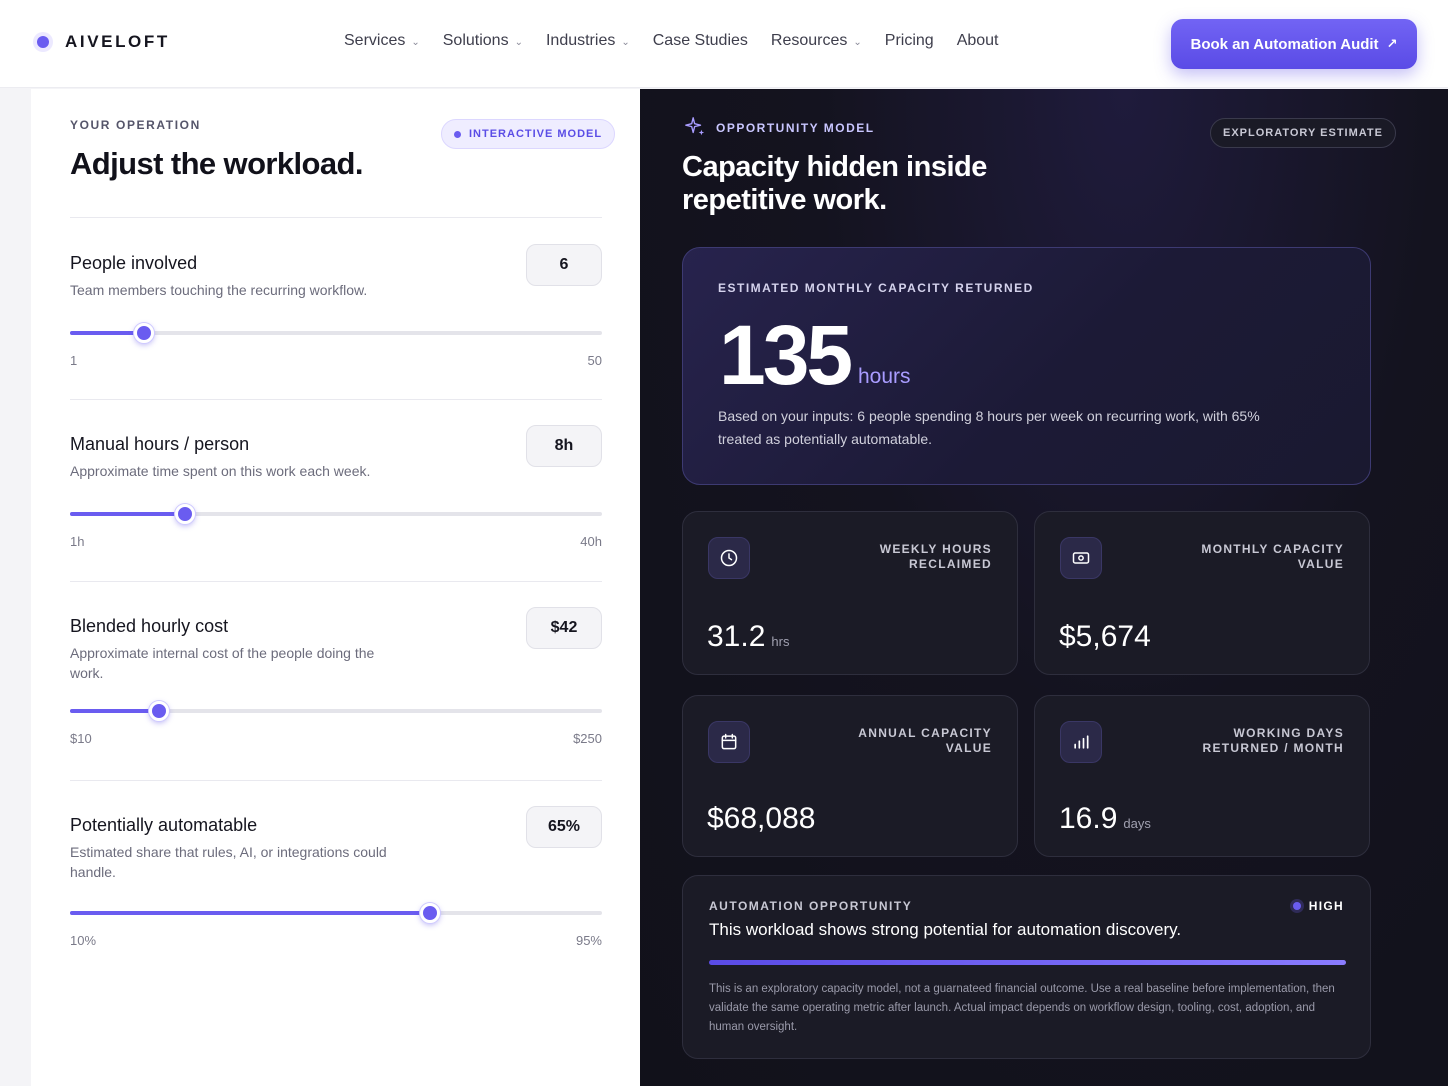 Image resolution: width=1448 pixels, height=1086 pixels. What do you see at coordinates (850, 776) in the screenshot?
I see `stat-card-annual-value: ANNUAL CAPACITY VALUE $68,088` at bounding box center [850, 776].